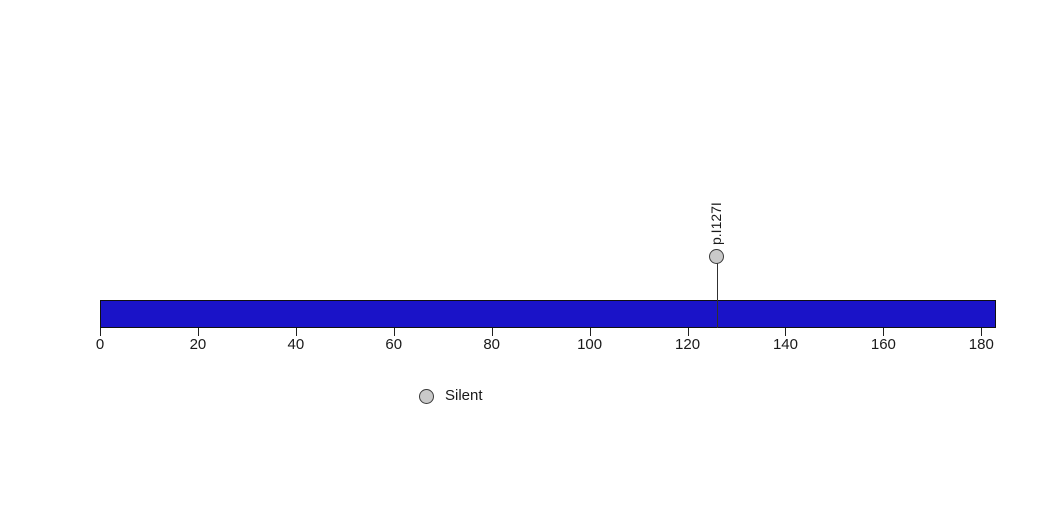 This screenshot has height=524, width=1047. Describe the element at coordinates (296, 344) in the screenshot. I see `axis-tick-label: 40` at that location.